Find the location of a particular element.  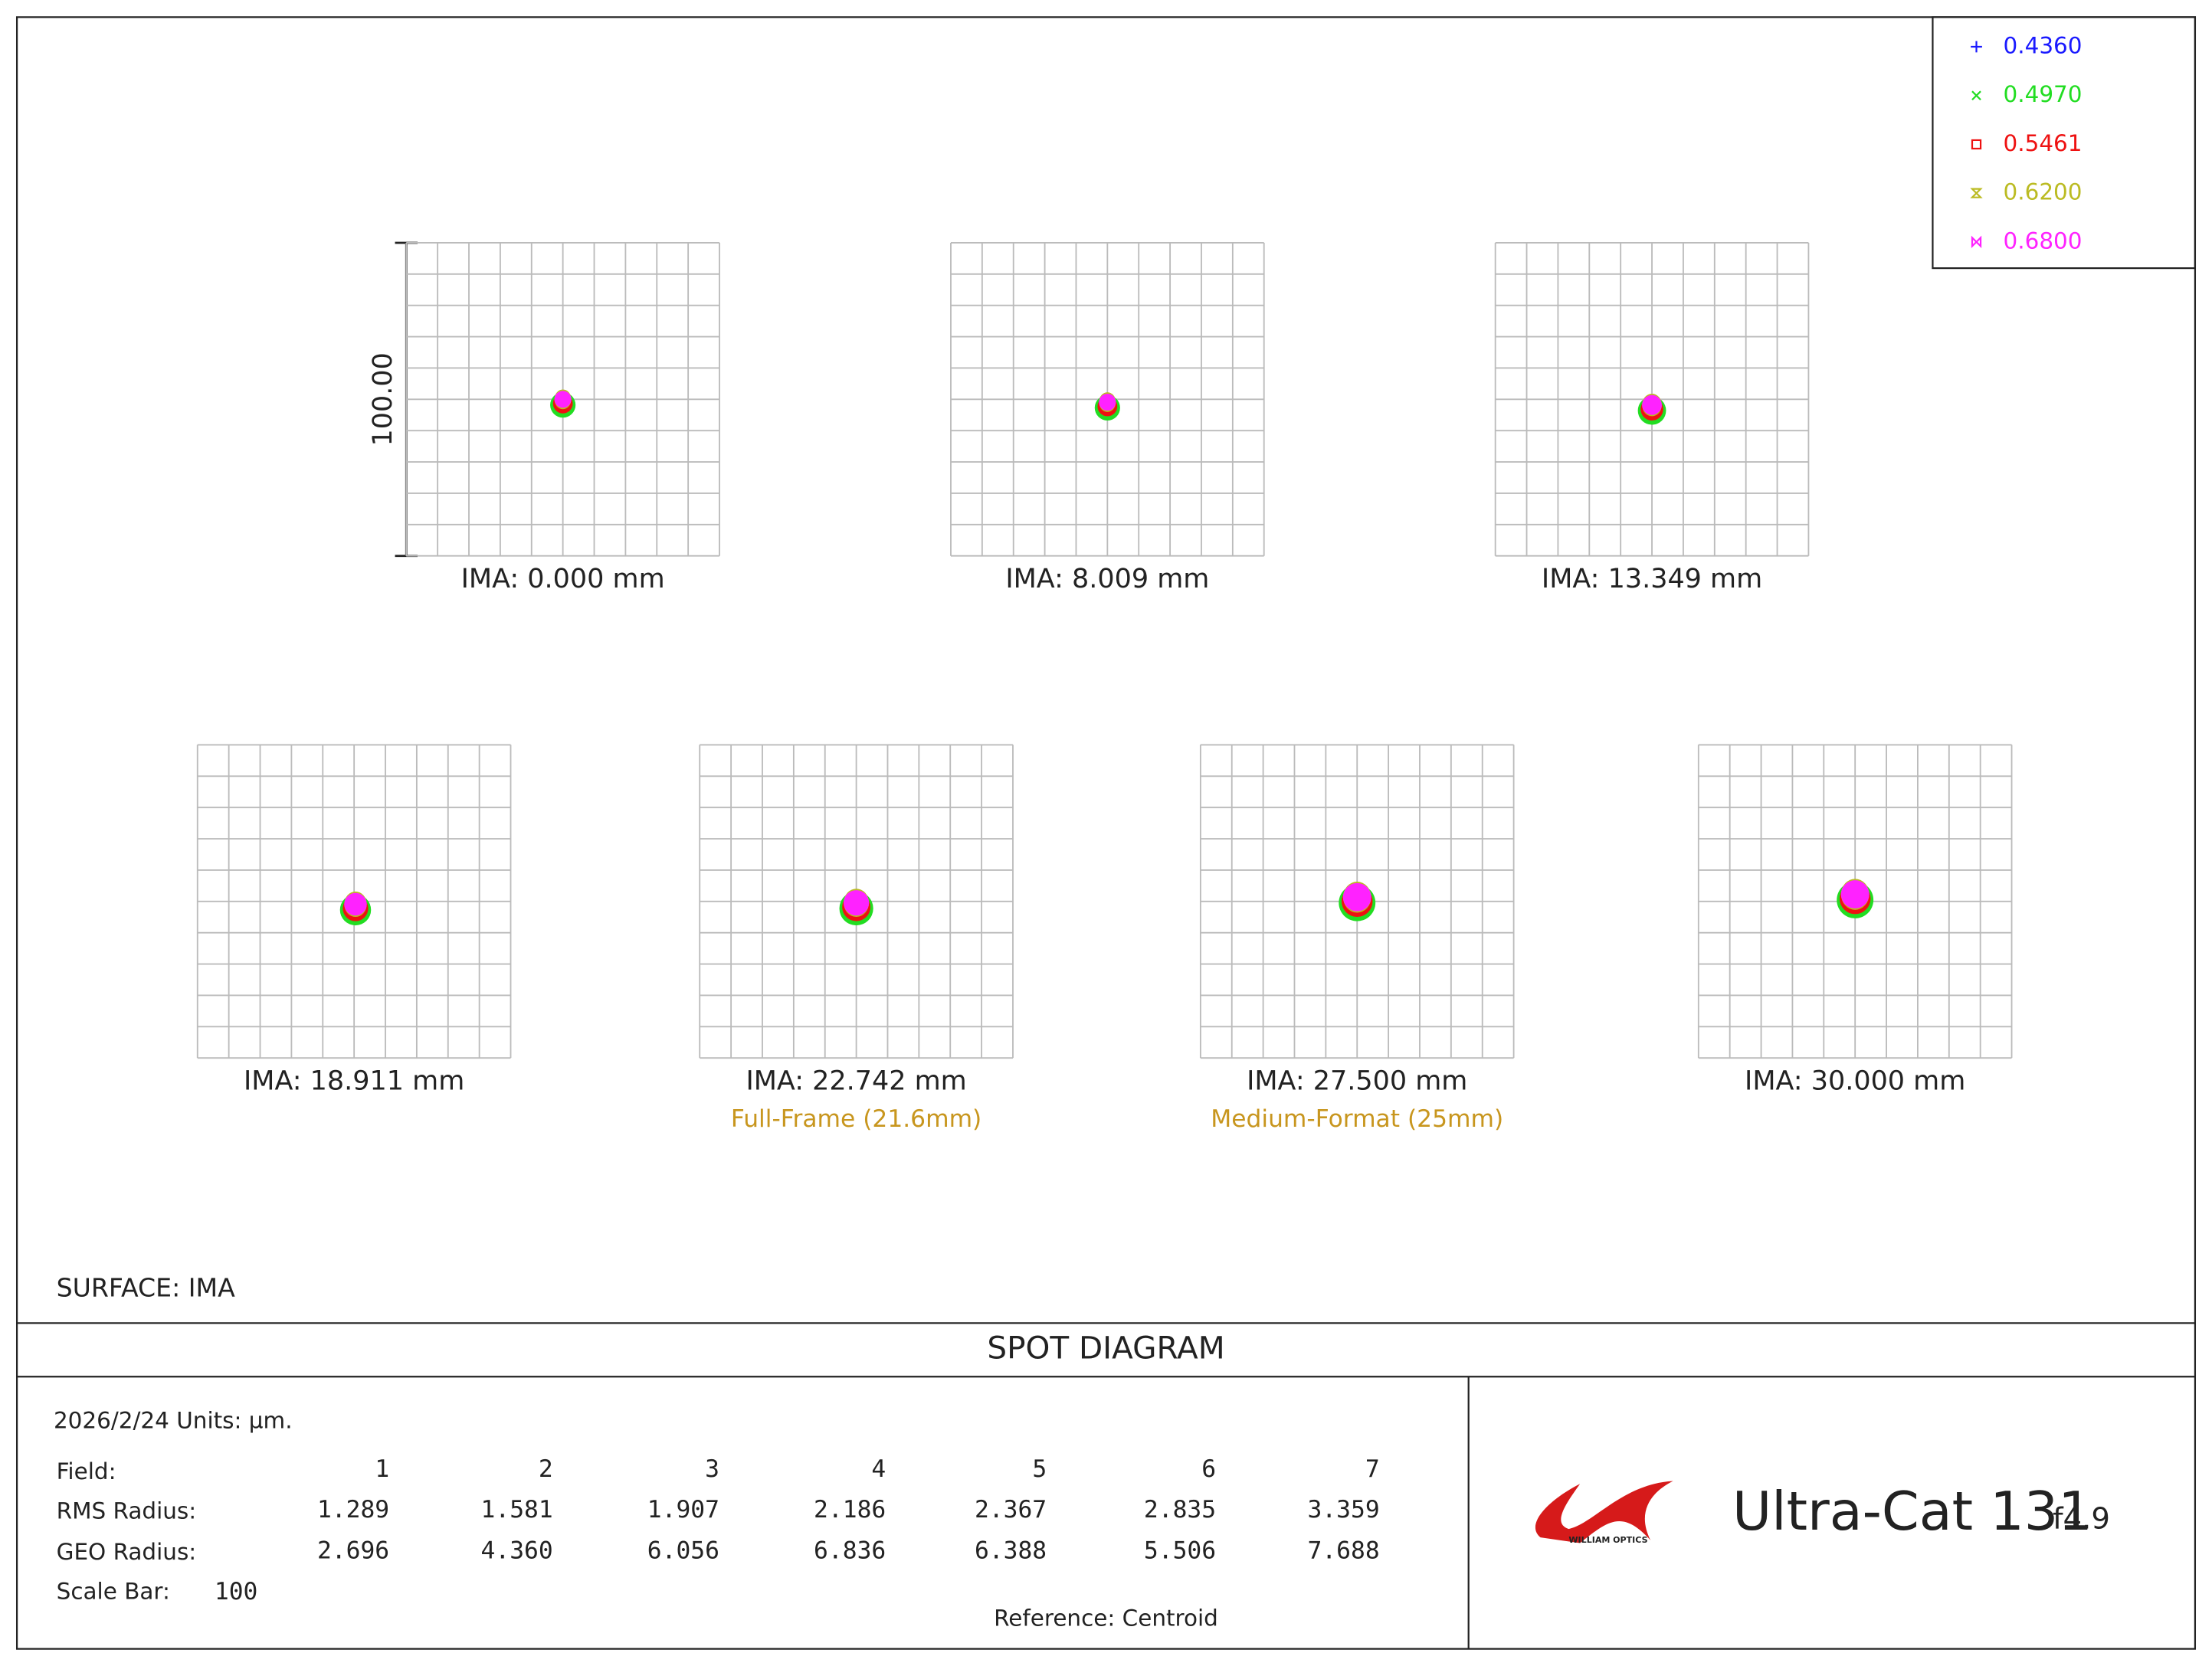

scale-label: 100.00 is located at coordinates (383, 399).